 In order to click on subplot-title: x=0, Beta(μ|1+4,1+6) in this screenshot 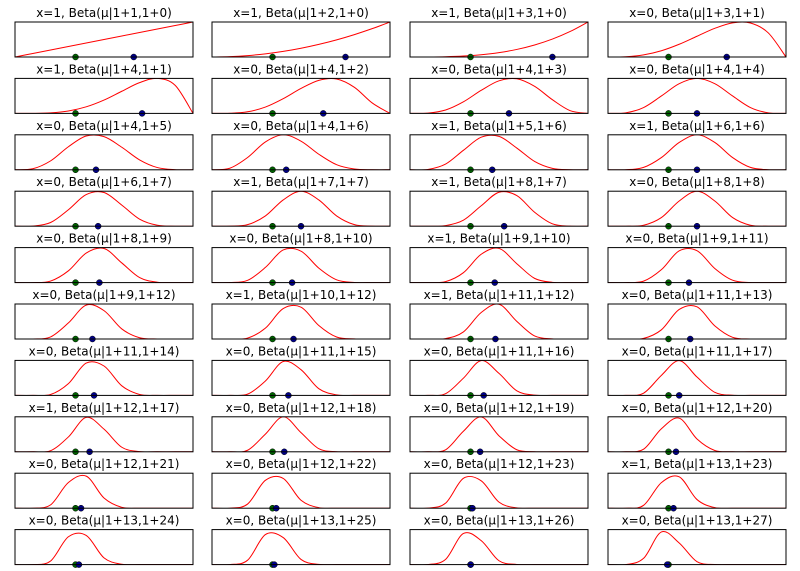, I will do `click(301, 126)`.